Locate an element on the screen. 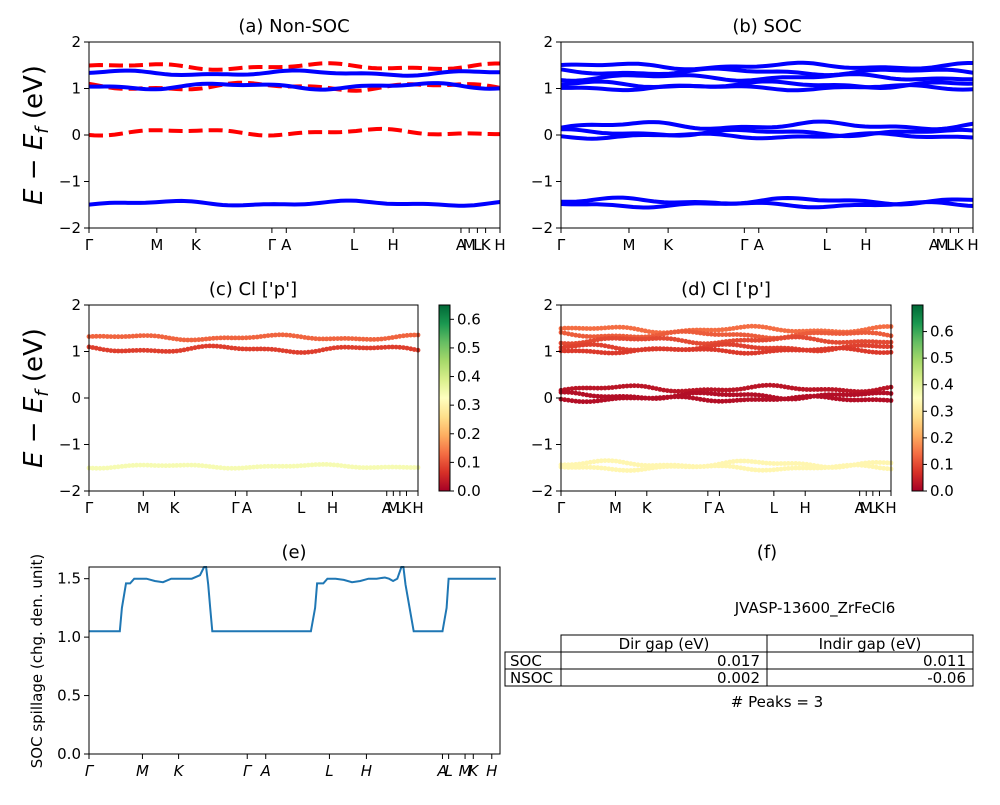  panel-a-xtick-label: M is located at coordinates (156, 245).